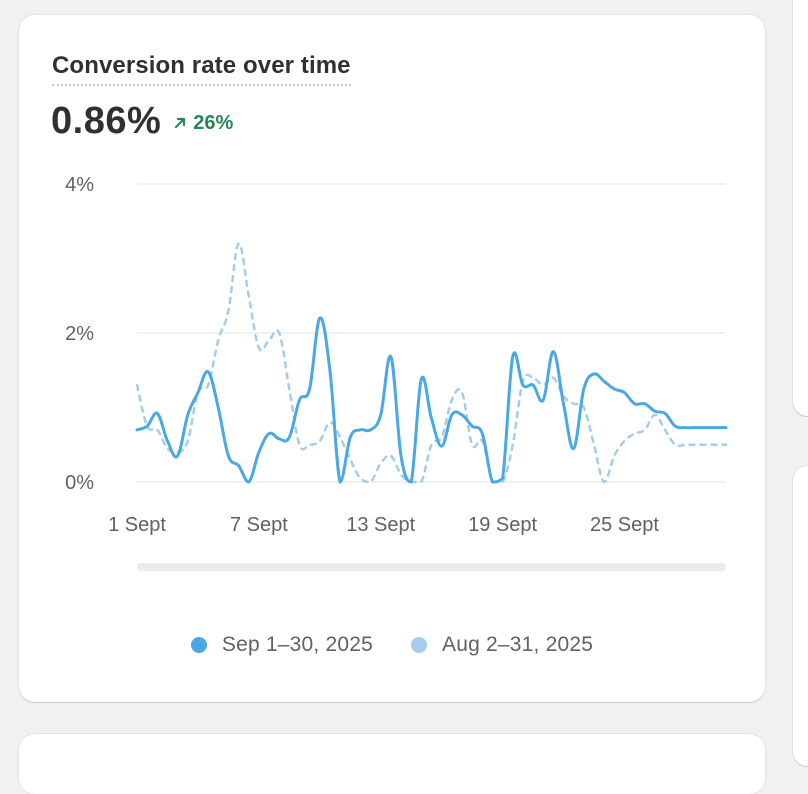  I want to click on adjacent-card-bottom, so click(800, 616).